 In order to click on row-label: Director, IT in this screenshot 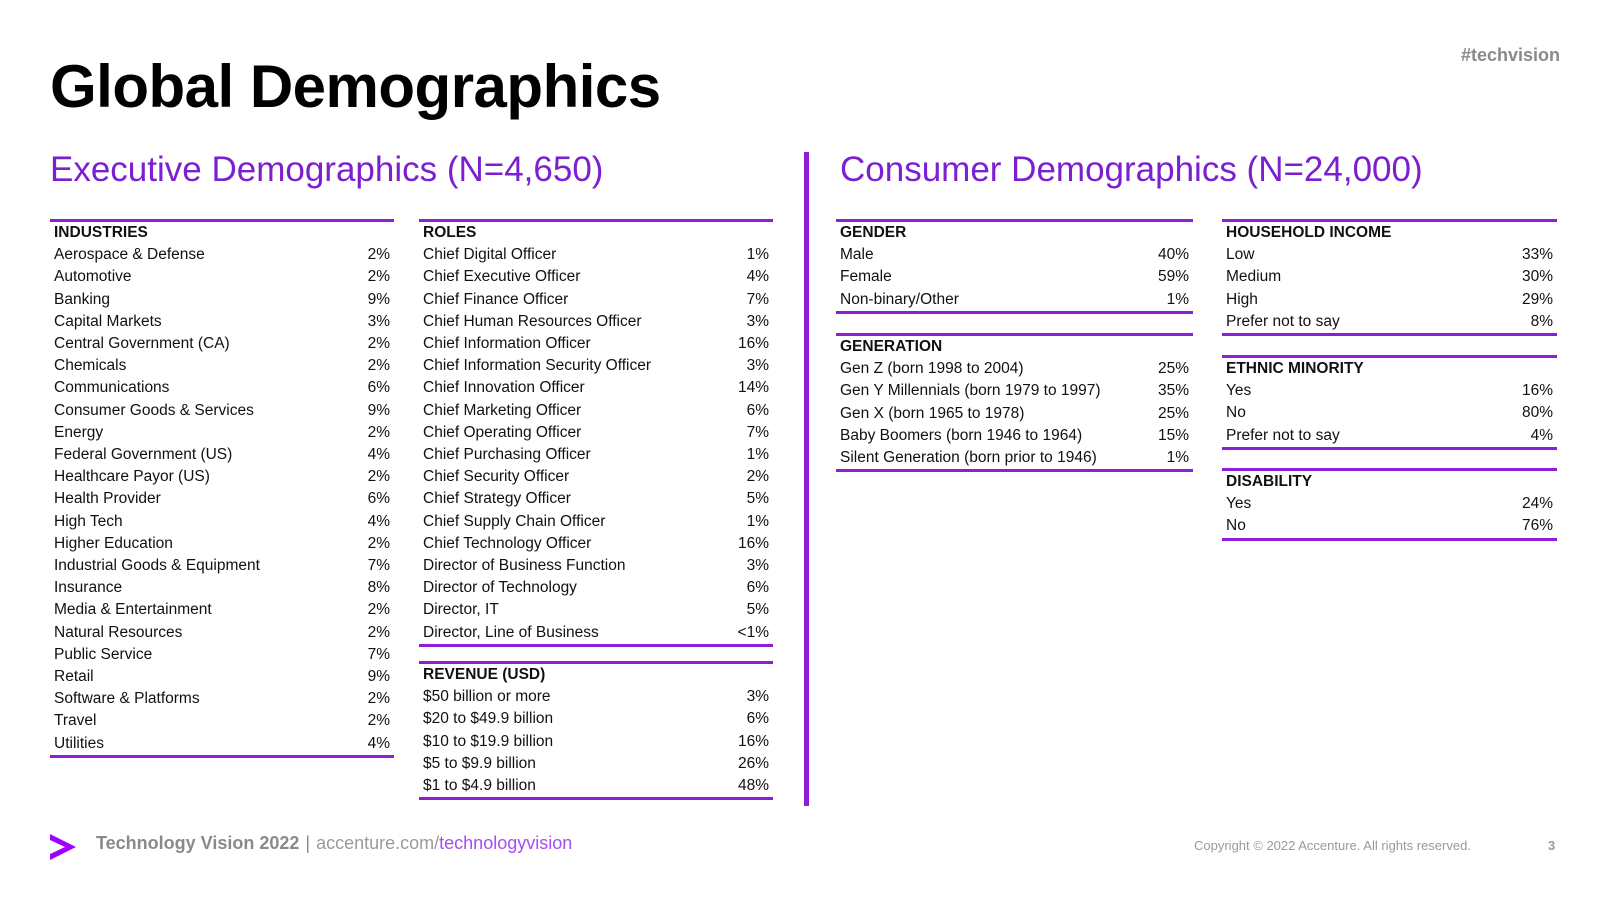, I will do `click(461, 610)`.